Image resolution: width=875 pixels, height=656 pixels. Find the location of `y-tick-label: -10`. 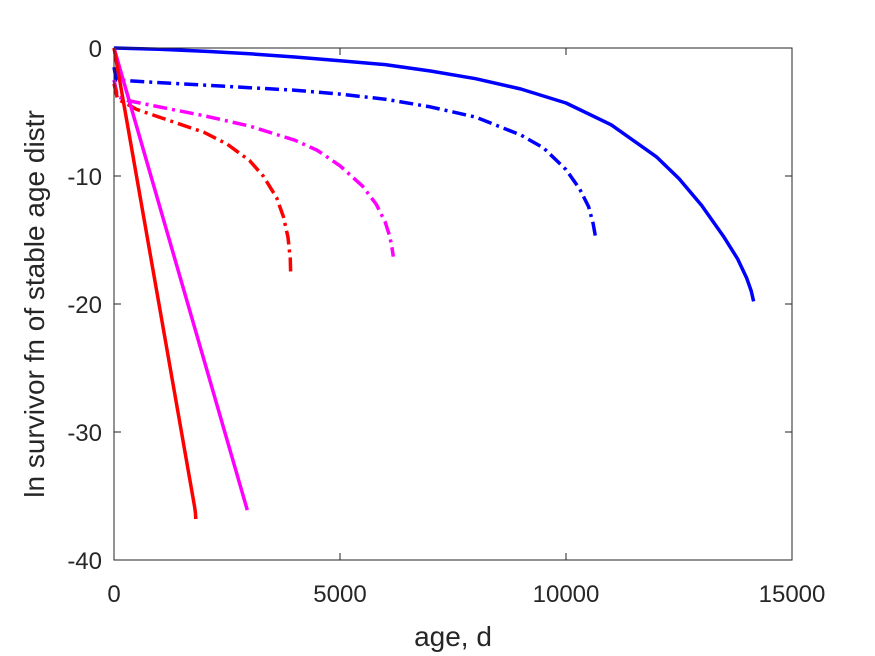

y-tick-label: -10 is located at coordinates (84, 177).